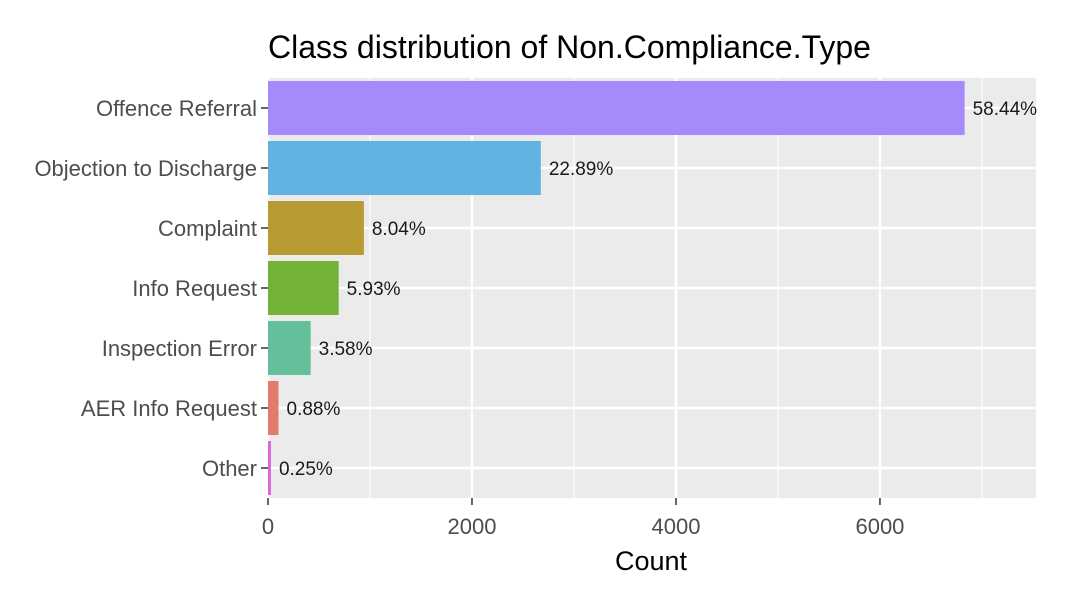  I want to click on x-tick-label: 0, so click(268, 526).